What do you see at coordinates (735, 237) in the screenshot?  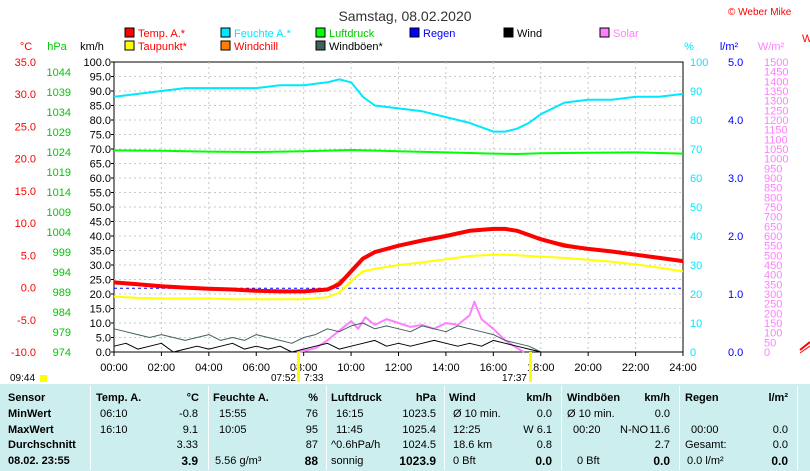 I see `rain-tick-label: 2.0` at bounding box center [735, 237].